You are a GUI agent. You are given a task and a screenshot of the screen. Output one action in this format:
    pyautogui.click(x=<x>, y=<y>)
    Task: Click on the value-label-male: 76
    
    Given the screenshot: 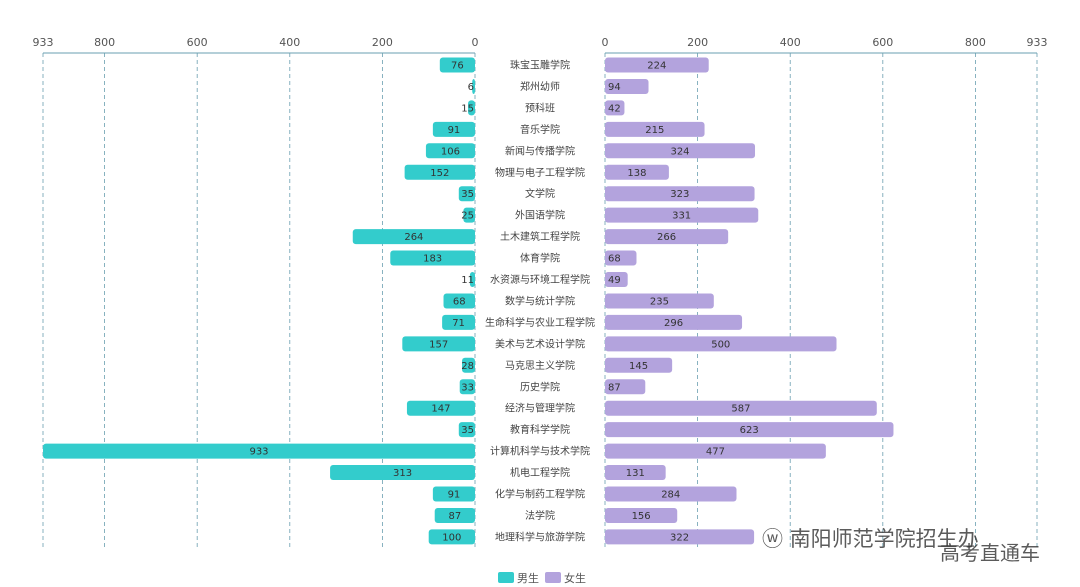 What is the action you would take?
    pyautogui.click(x=457, y=66)
    